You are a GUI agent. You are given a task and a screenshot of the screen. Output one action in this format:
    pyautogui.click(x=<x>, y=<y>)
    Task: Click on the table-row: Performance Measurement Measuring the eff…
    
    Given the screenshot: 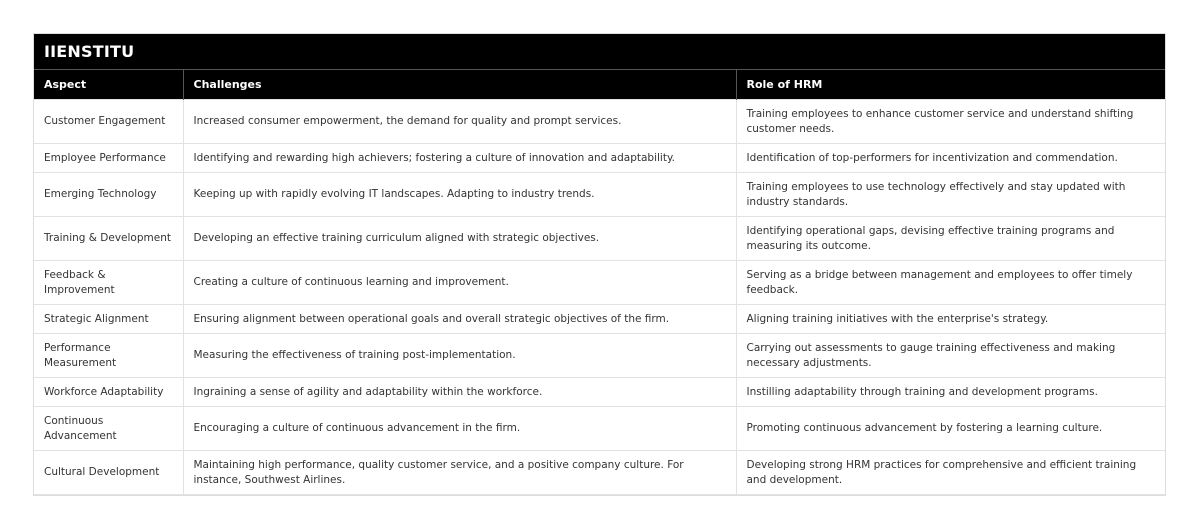 What is the action you would take?
    pyautogui.click(x=599, y=355)
    